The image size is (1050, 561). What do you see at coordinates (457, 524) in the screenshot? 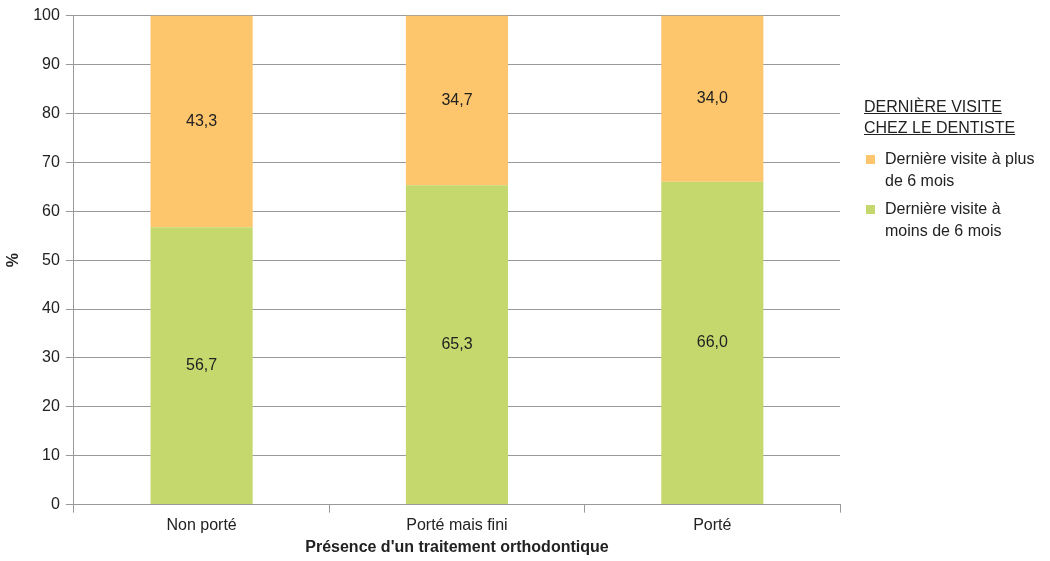
I see `x-tick-label: Porté mais fini` at bounding box center [457, 524].